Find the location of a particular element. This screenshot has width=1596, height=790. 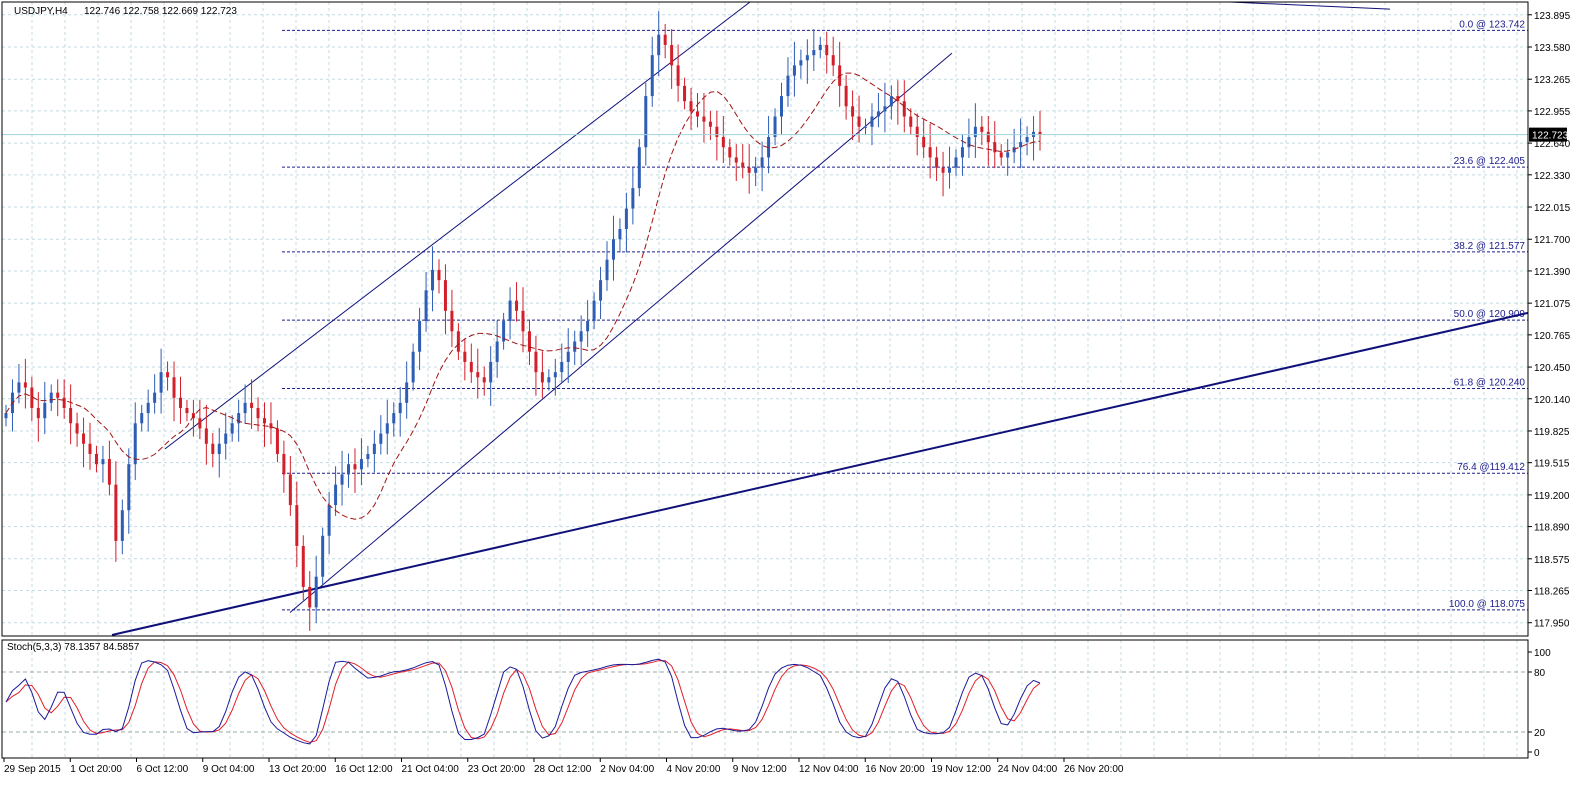

x-tick-label: 9 Oct 04:00 is located at coordinates (229, 769).